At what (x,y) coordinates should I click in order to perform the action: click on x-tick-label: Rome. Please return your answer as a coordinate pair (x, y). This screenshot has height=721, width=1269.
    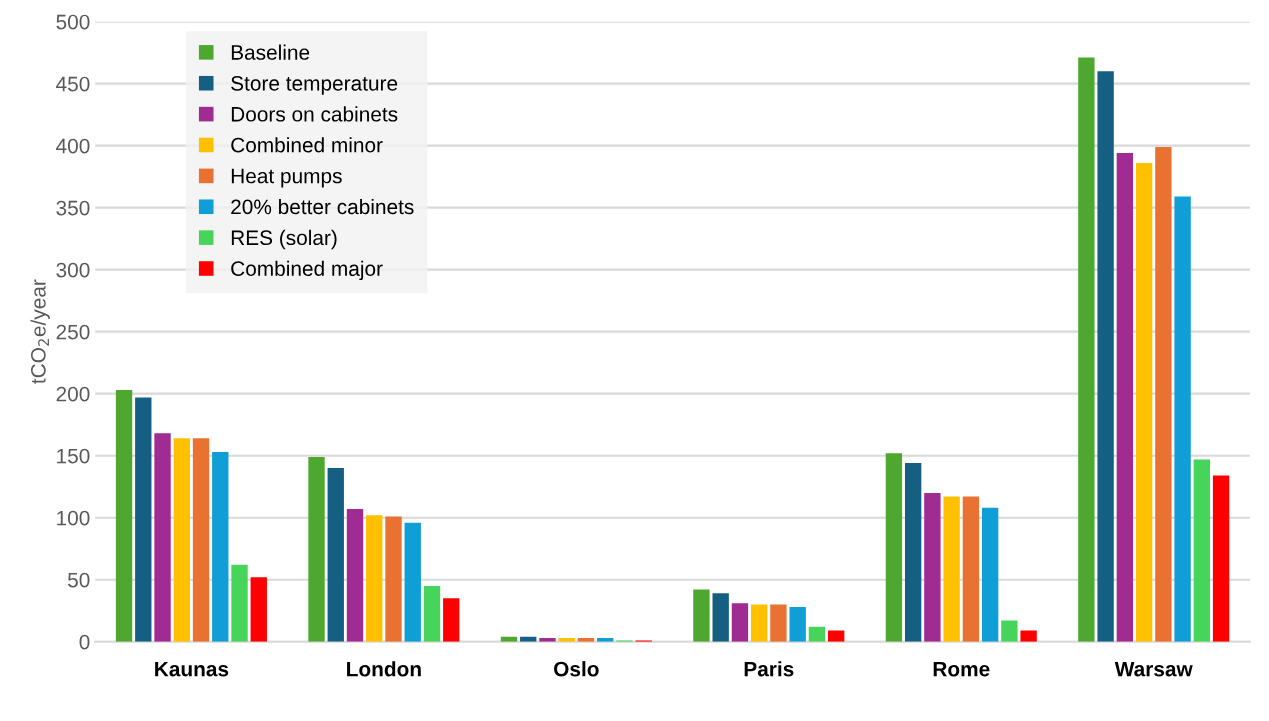
    Looking at the image, I should click on (961, 669).